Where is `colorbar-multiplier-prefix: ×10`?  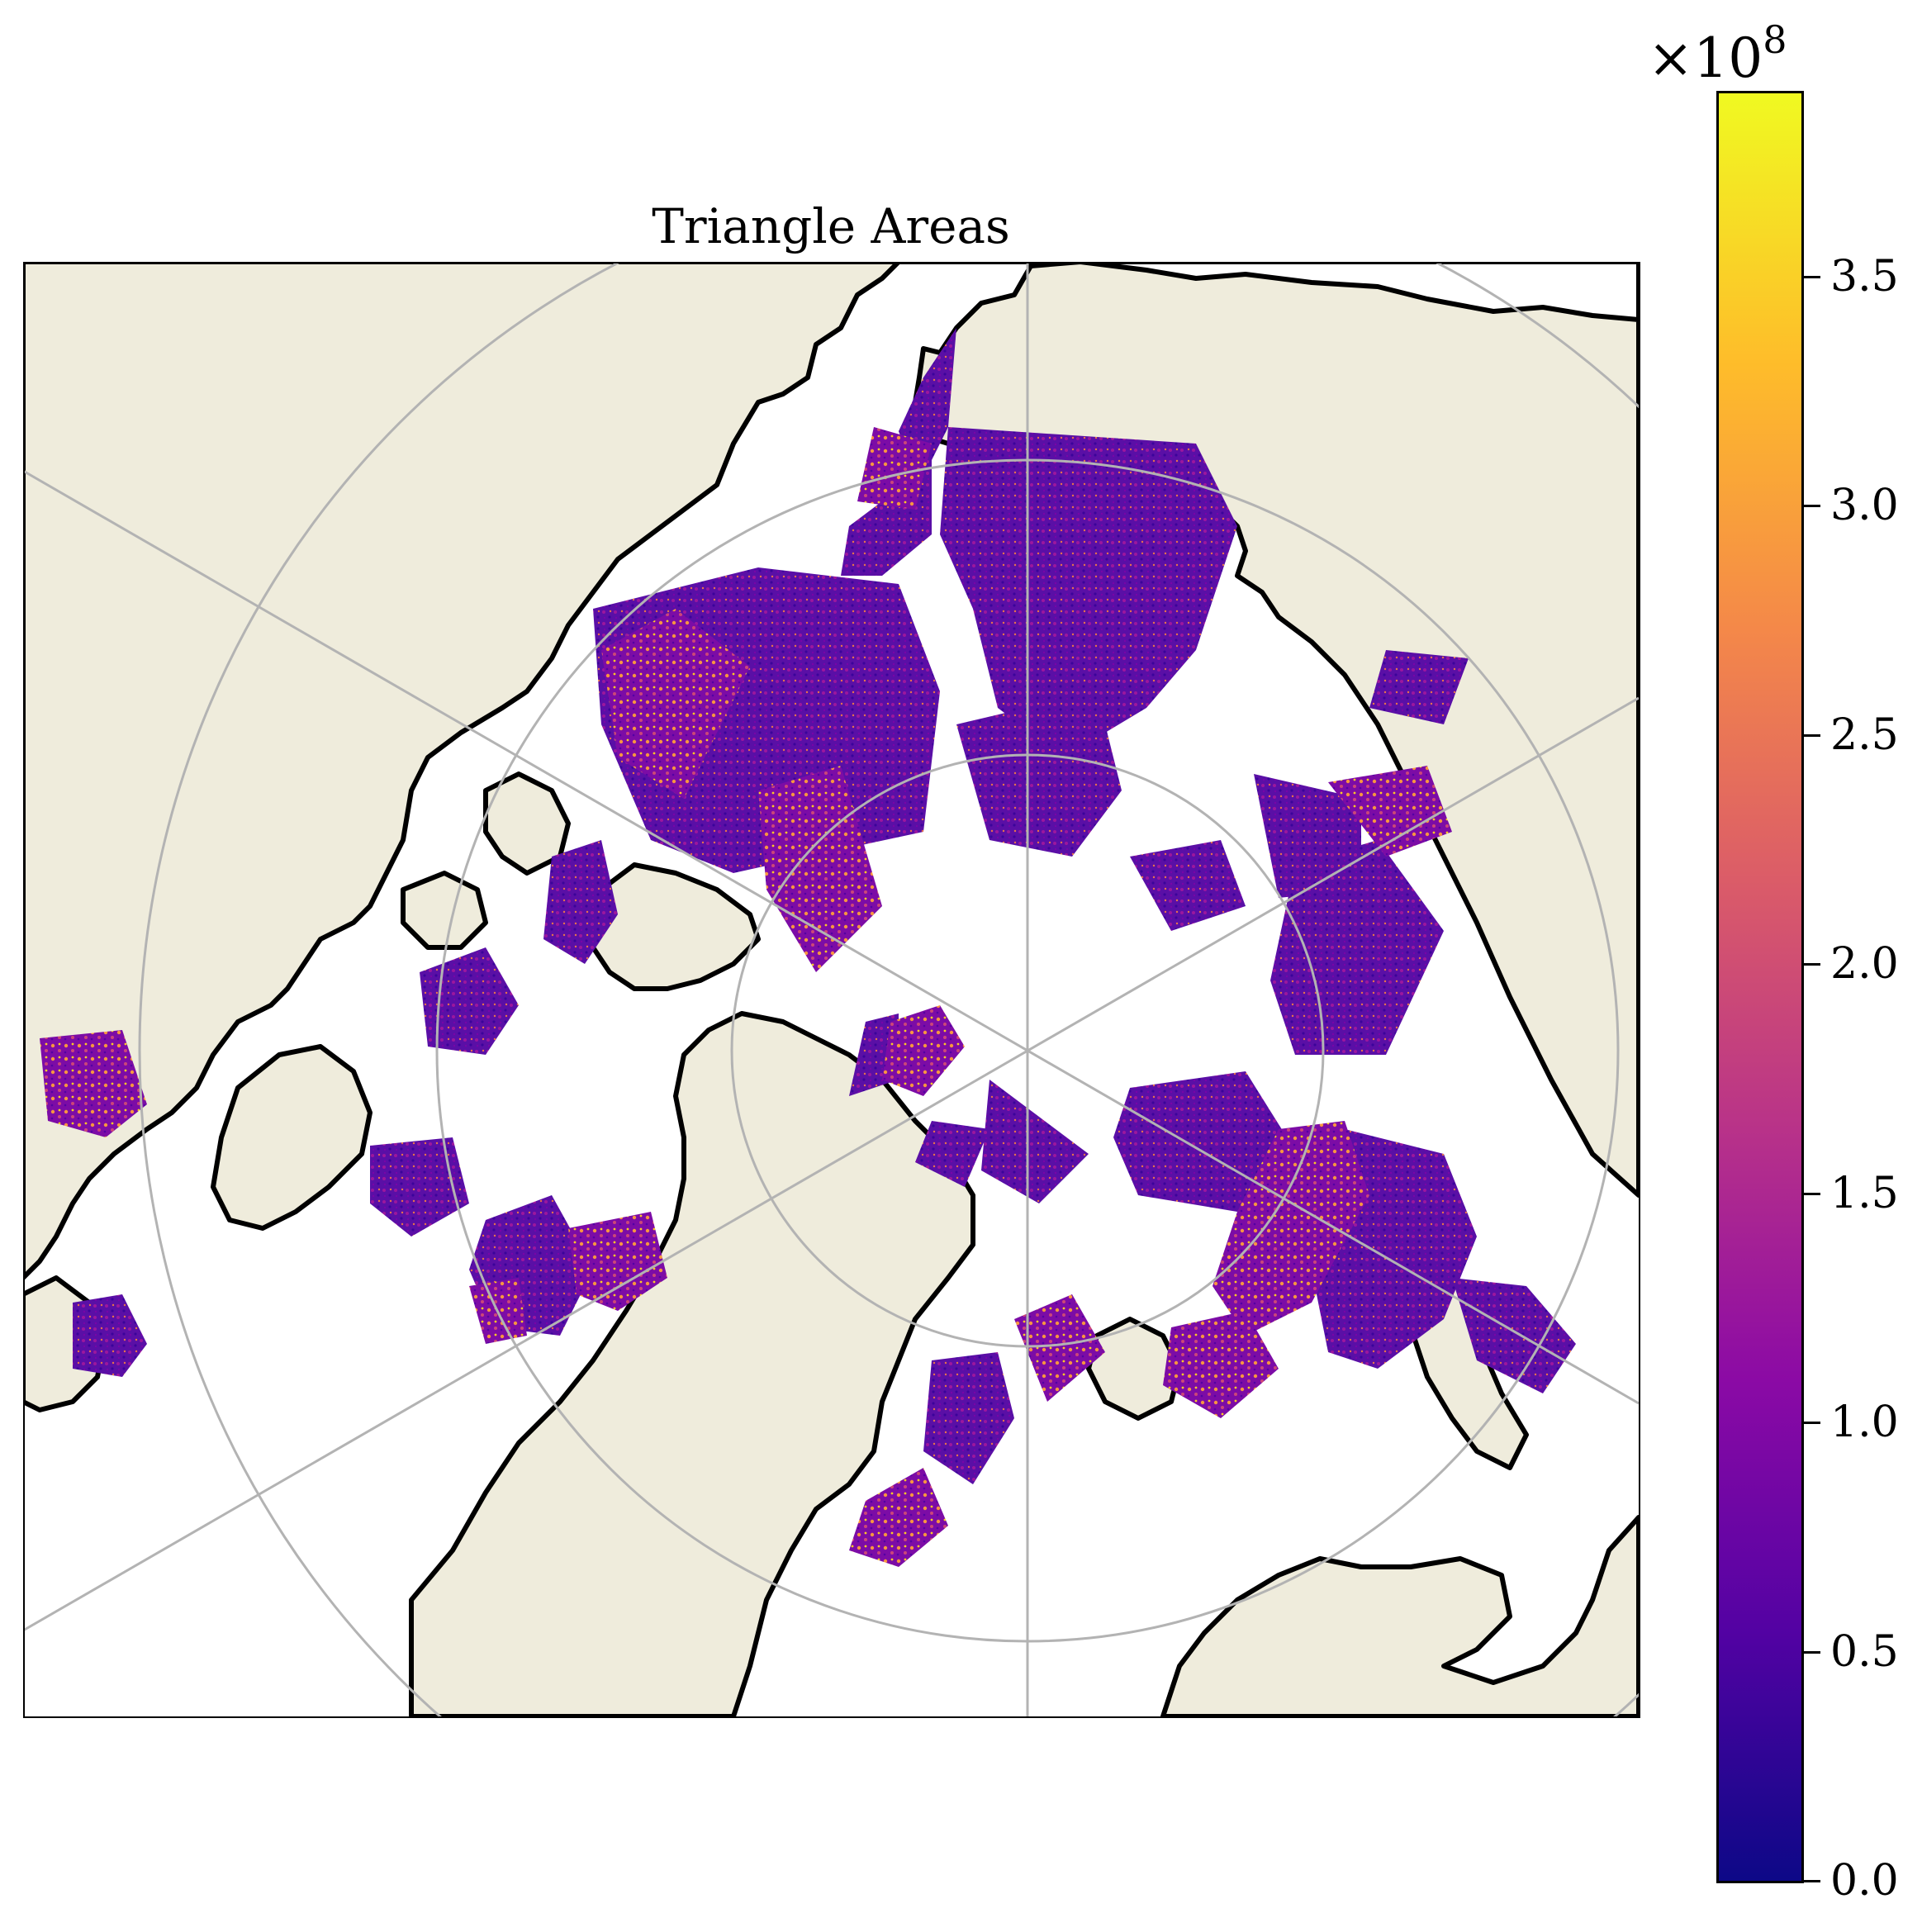 colorbar-multiplier-prefix: ×10 is located at coordinates (1705, 58).